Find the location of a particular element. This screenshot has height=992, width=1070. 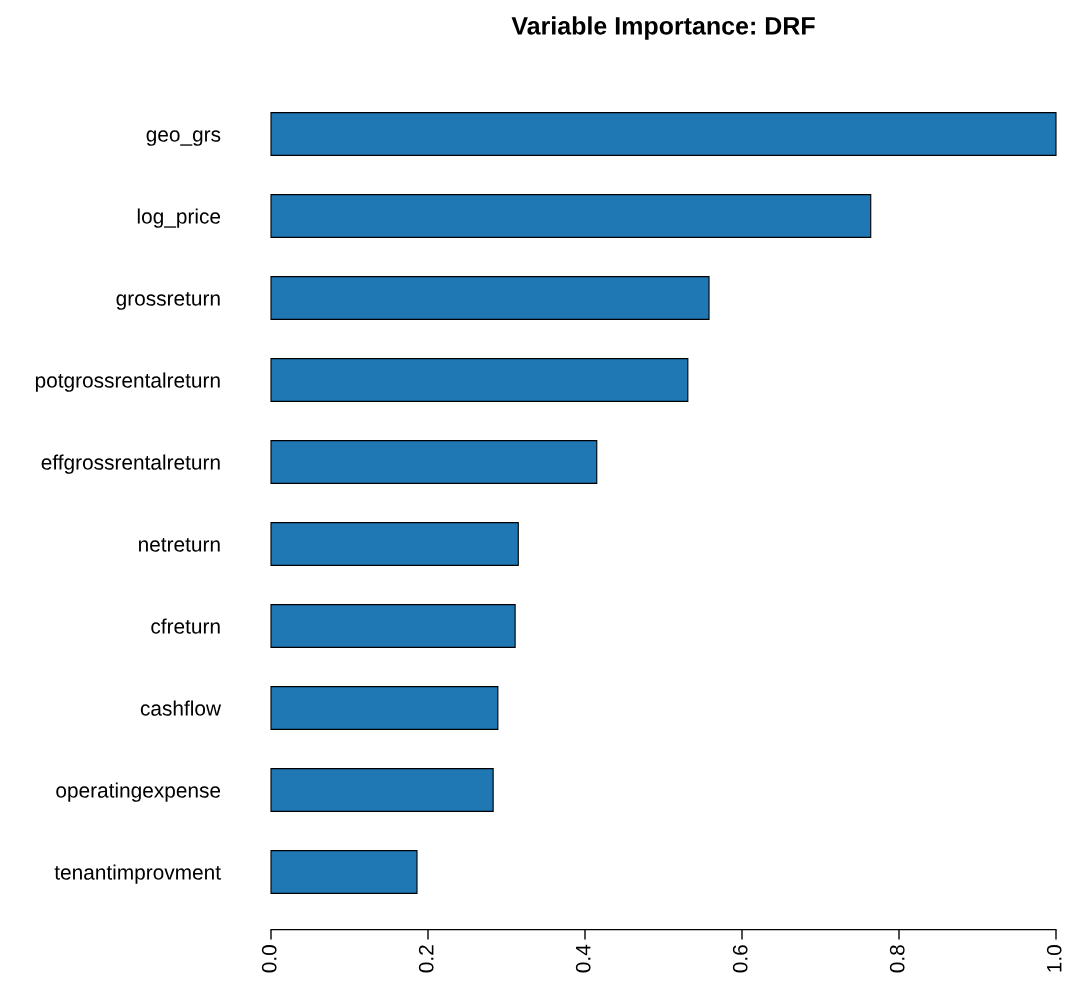

y-tick-label: log_price is located at coordinates (179, 218).